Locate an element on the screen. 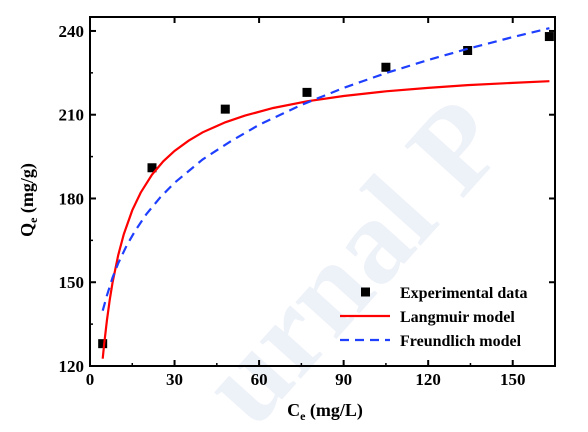  x-tick-label: 120 is located at coordinates (428, 379).